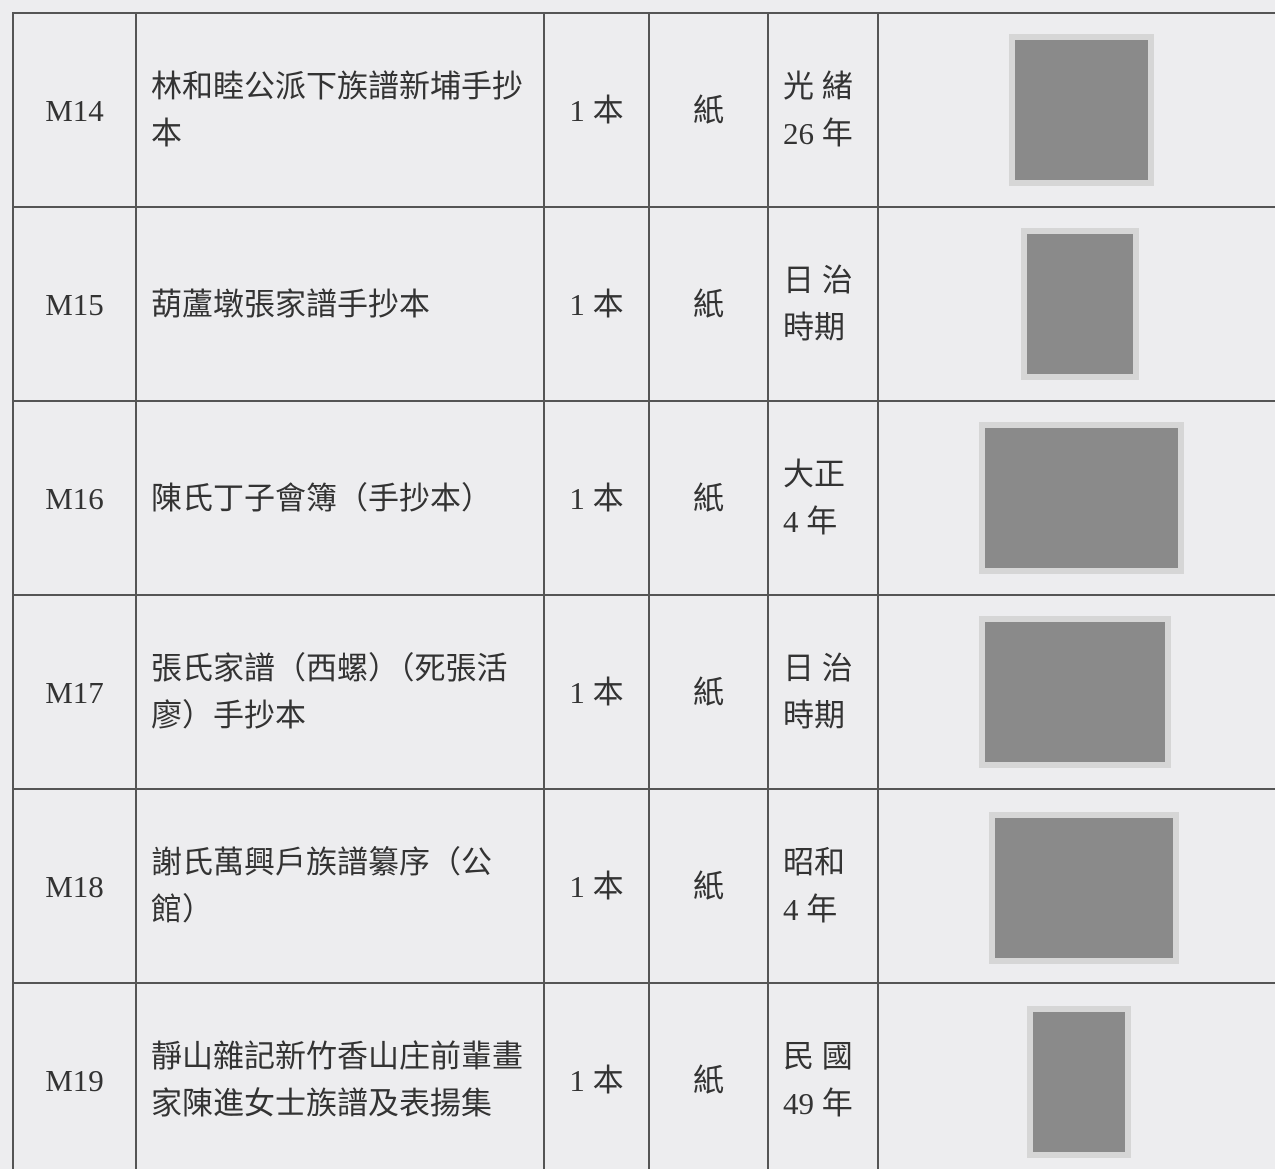 The image size is (1275, 1169). I want to click on title-cell: 張氏家譜（西螺）（死張活廖）手抄本, so click(340, 692).